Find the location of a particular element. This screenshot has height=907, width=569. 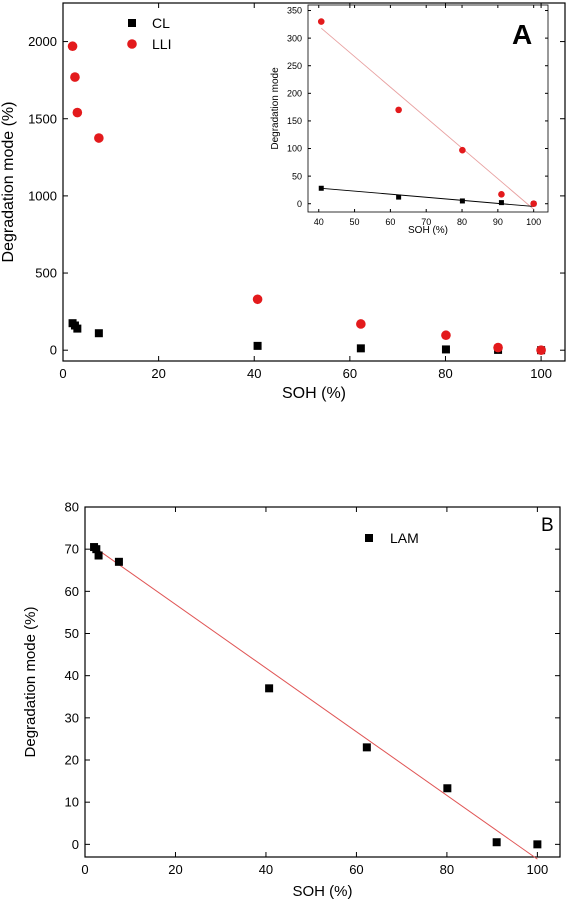

panel-label-b: B is located at coordinates (547, 525).